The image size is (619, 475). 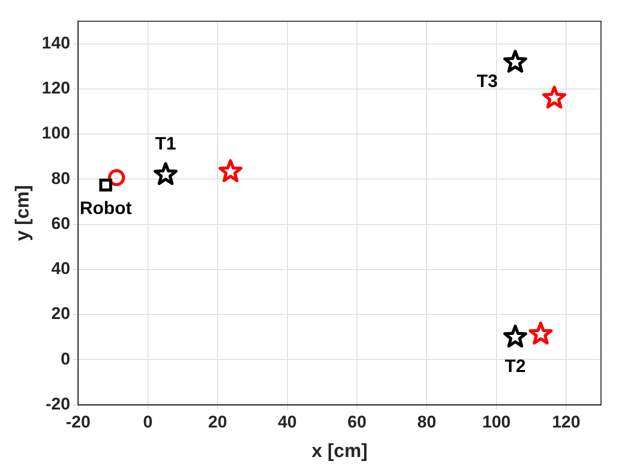 I want to click on x-tick-label: 80, so click(x=426, y=422).